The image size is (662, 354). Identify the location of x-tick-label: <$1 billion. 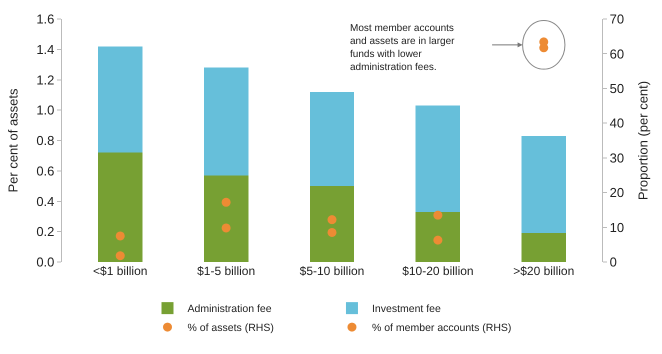
(120, 271).